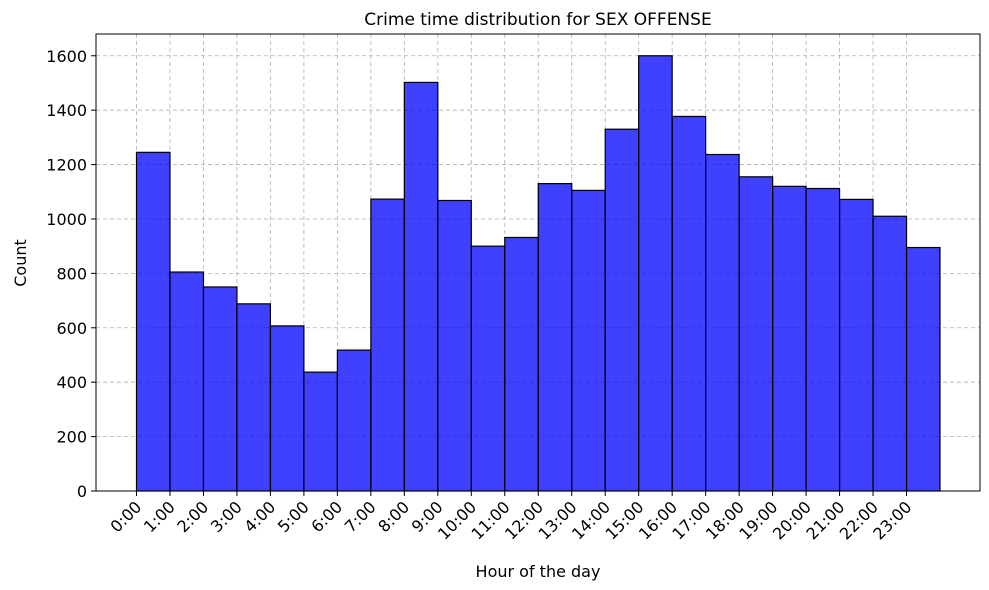  I want to click on y-tick-label: 0, so click(82, 491).